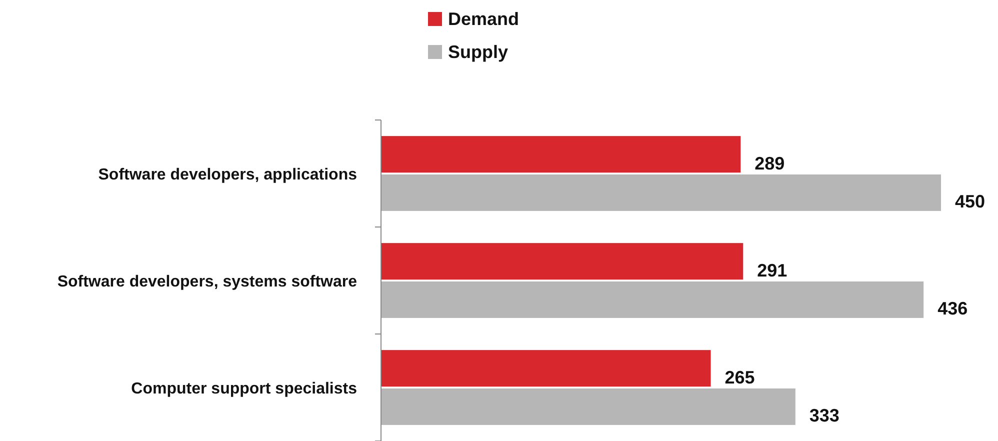  Describe the element at coordinates (228, 175) in the screenshot. I see `y-tick-label: Software developers, applications` at that location.